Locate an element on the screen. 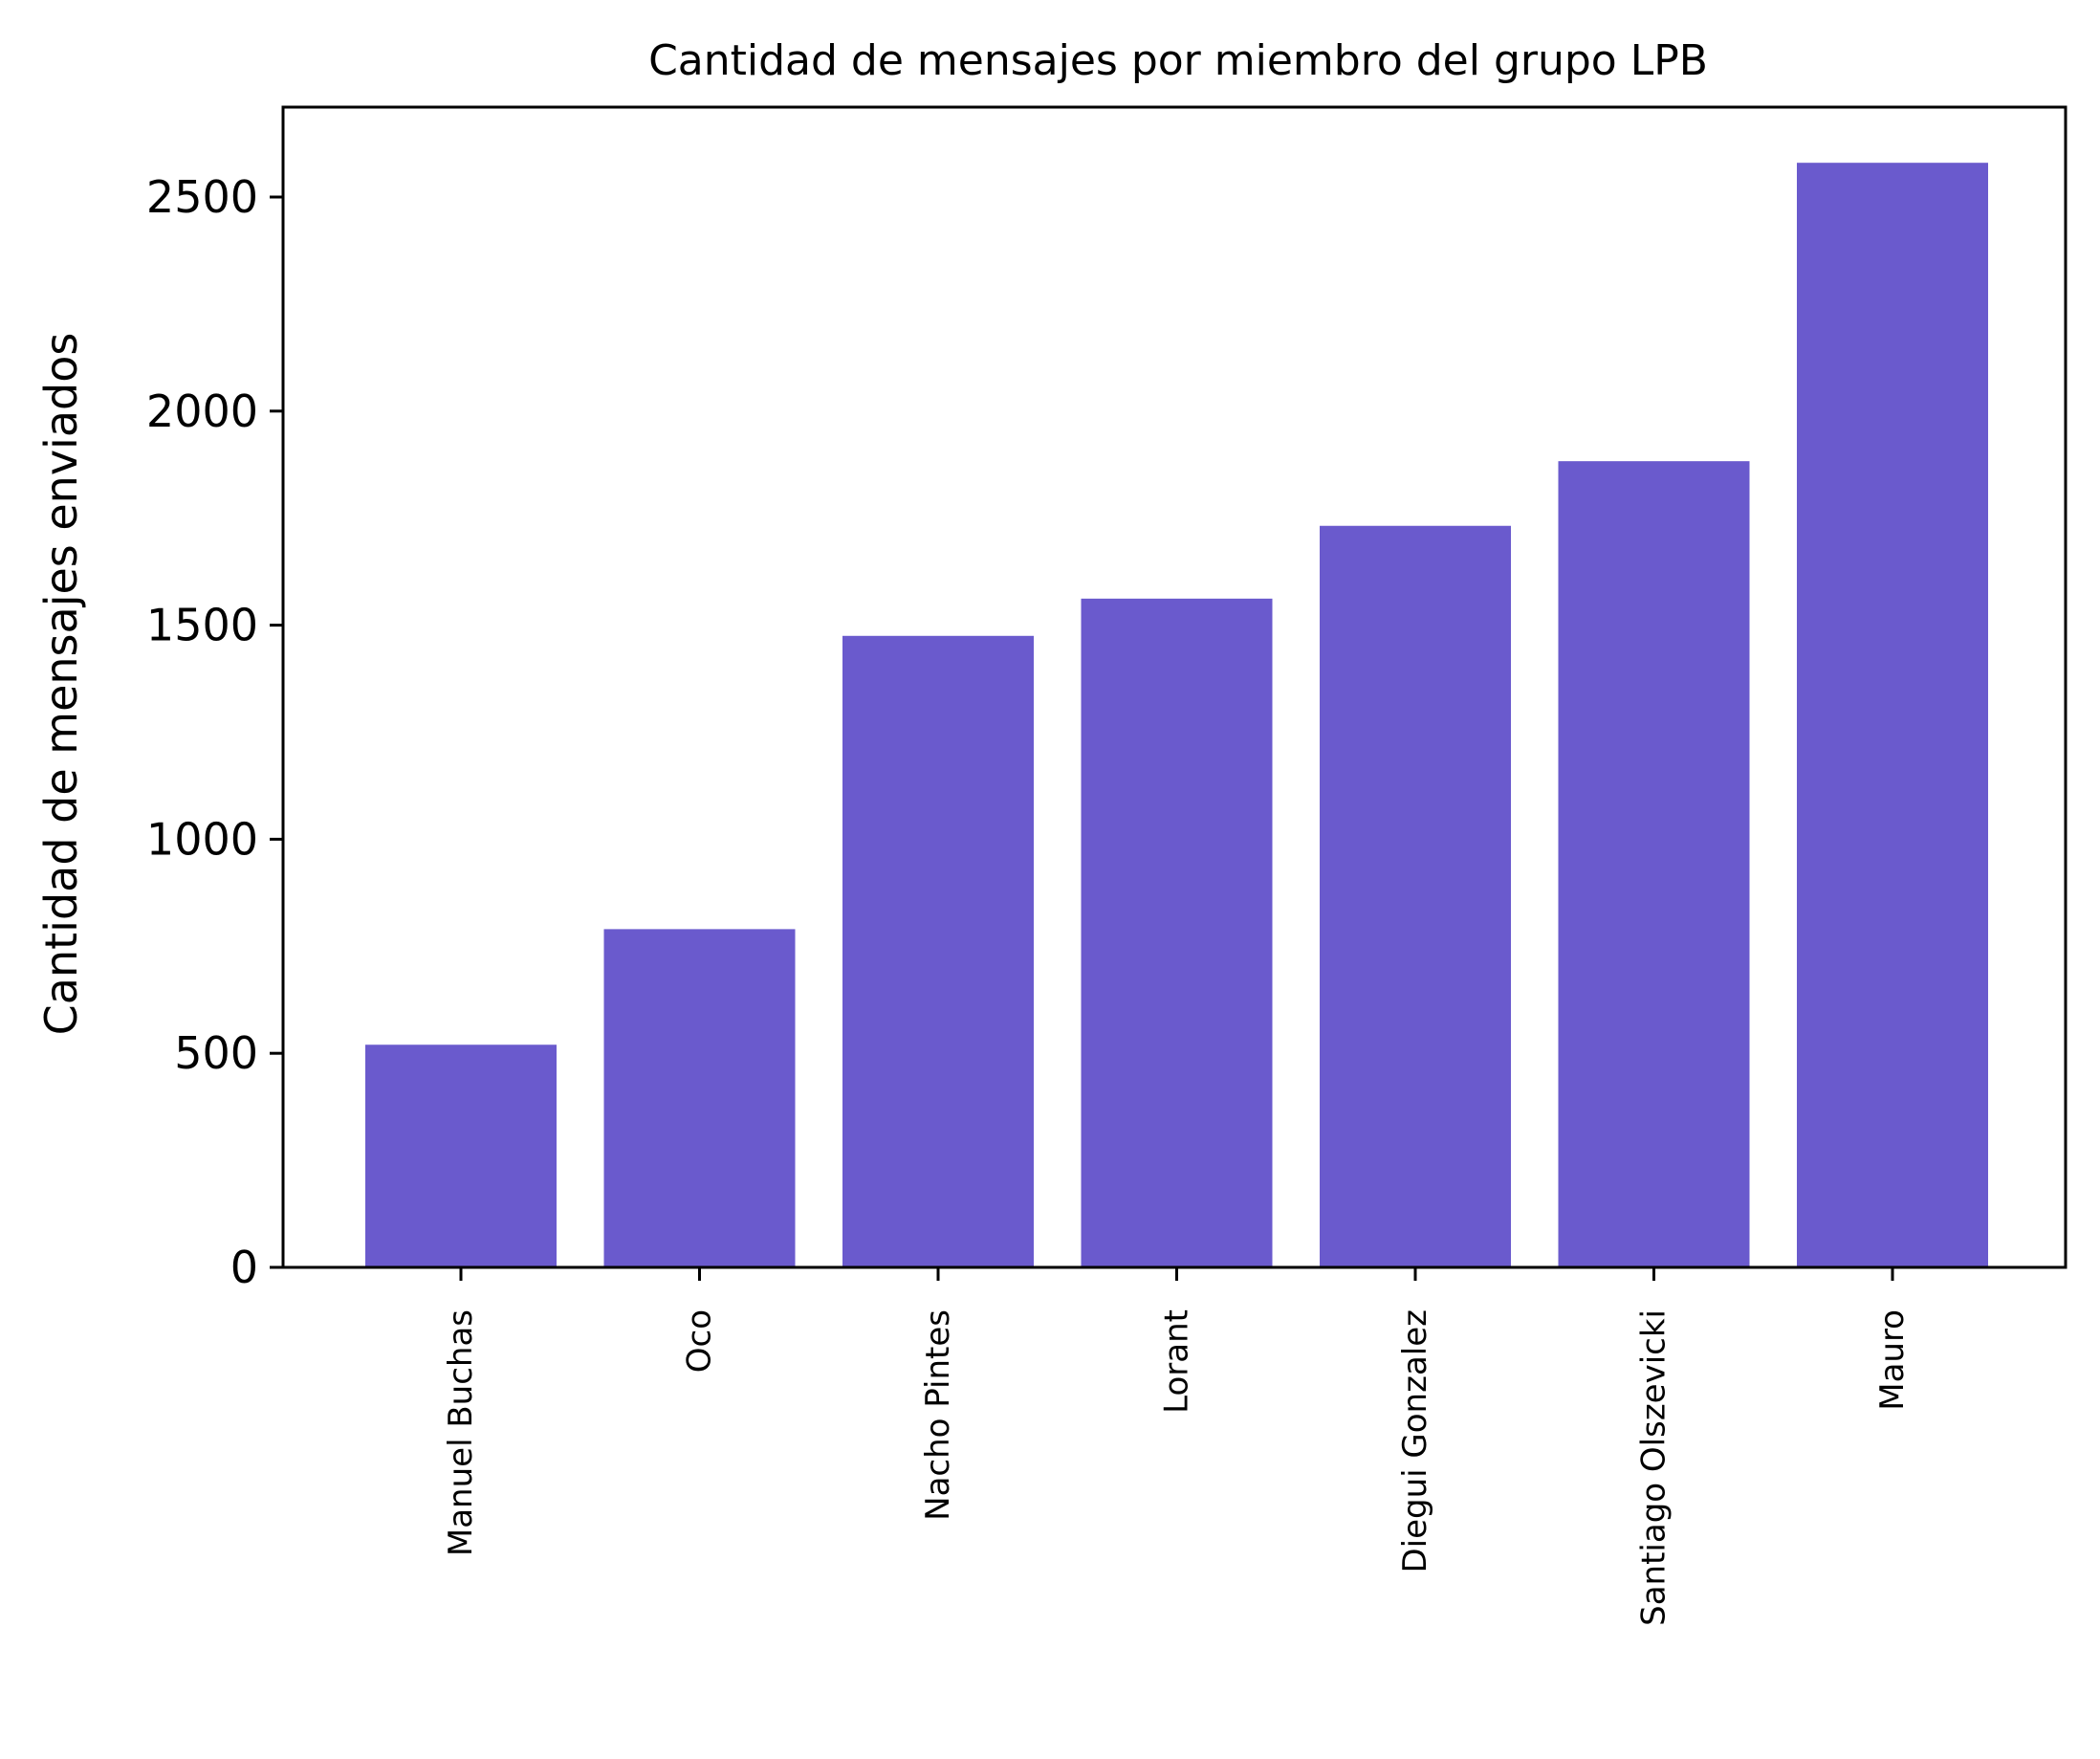 The height and width of the screenshot is (1759, 2100). y-tick-label: 2500 is located at coordinates (202, 197).